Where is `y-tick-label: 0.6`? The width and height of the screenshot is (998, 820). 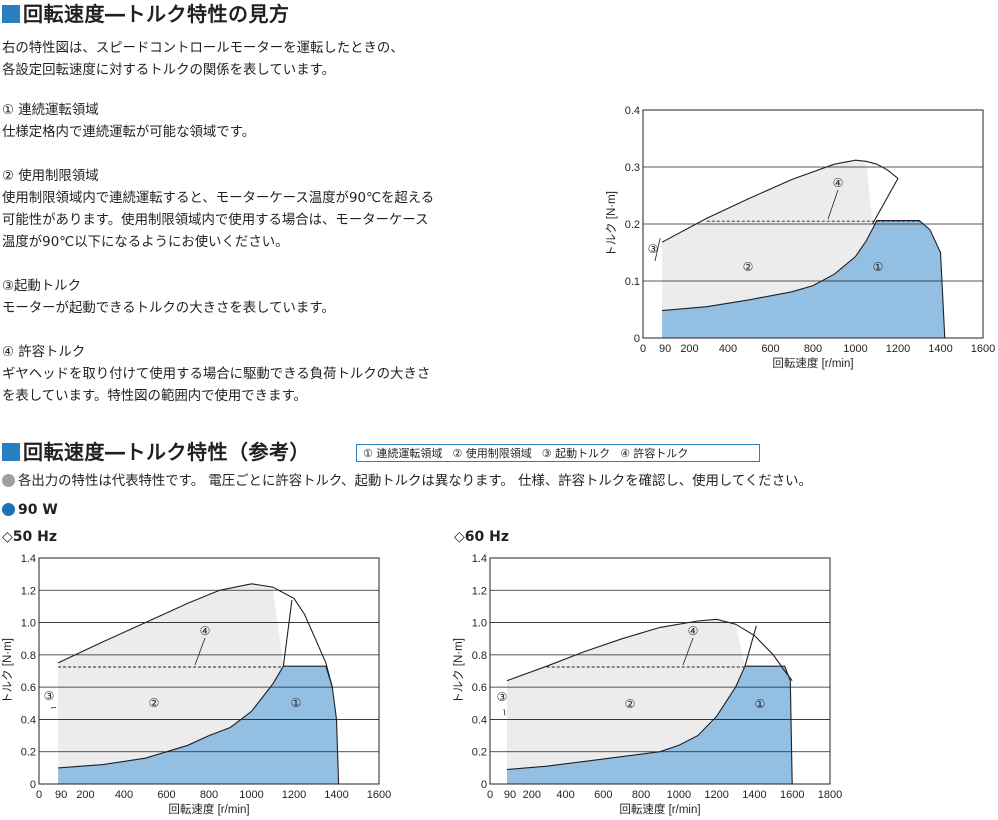 y-tick-label: 0.6 is located at coordinates (479, 688).